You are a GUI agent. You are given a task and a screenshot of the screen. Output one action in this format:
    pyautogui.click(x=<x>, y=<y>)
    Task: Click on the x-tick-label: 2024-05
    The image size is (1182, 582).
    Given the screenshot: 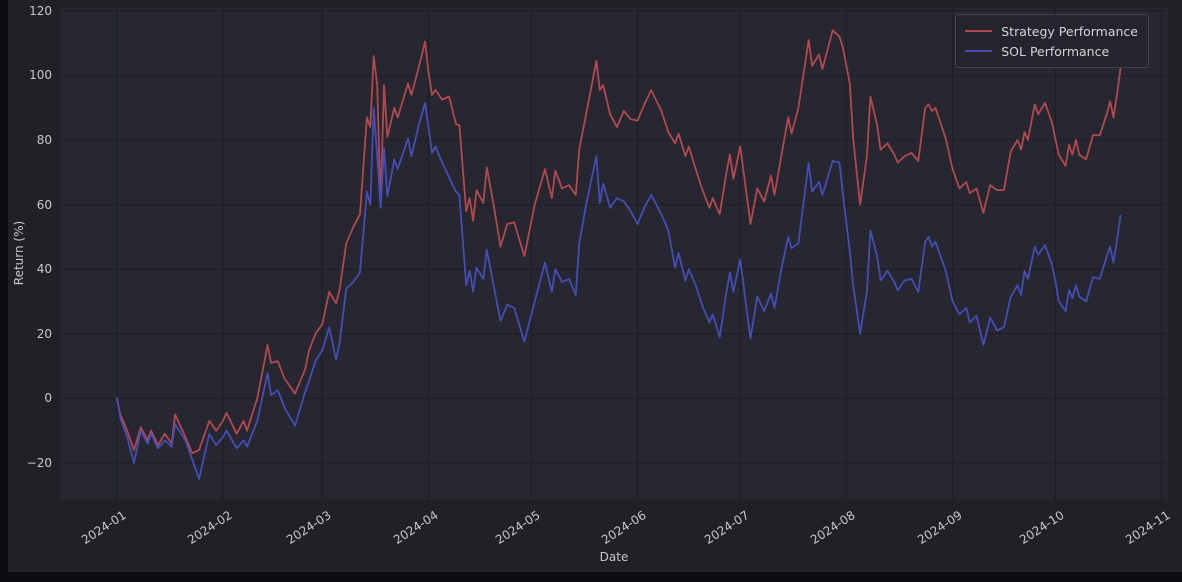 What is the action you would take?
    pyautogui.click(x=518, y=528)
    